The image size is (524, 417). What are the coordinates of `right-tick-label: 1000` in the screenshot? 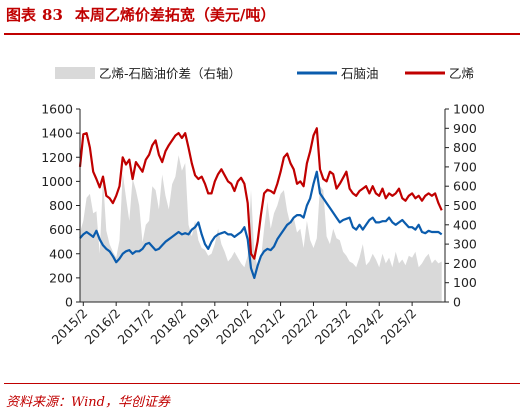 It's located at (469, 109).